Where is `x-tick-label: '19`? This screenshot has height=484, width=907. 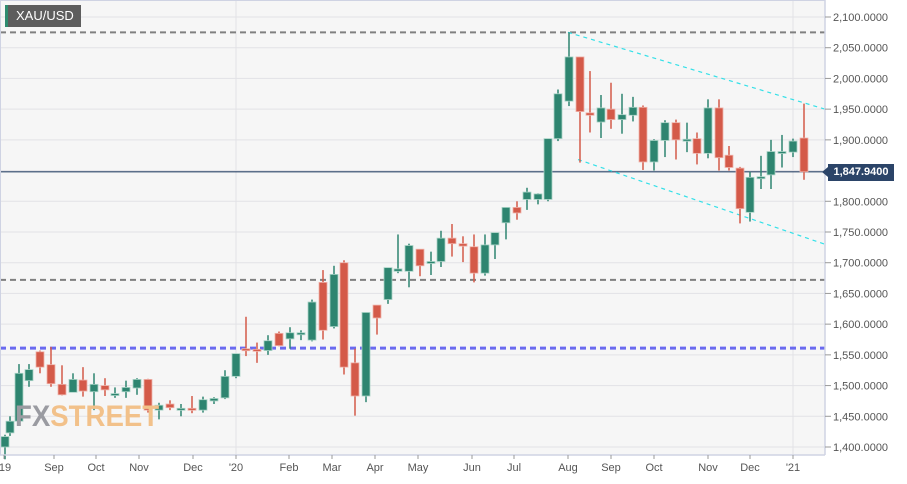 x-tick-label: '19 is located at coordinates (5, 468).